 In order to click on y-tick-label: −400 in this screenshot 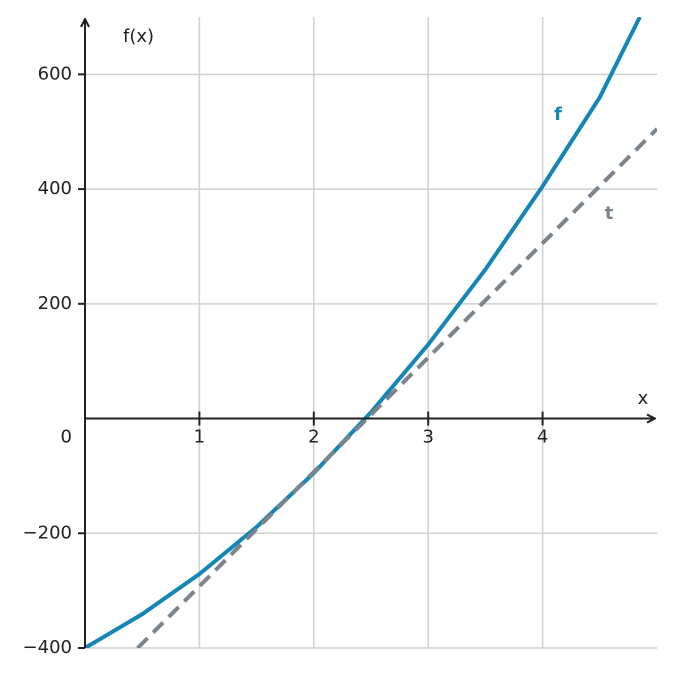, I will do `click(47, 647)`.